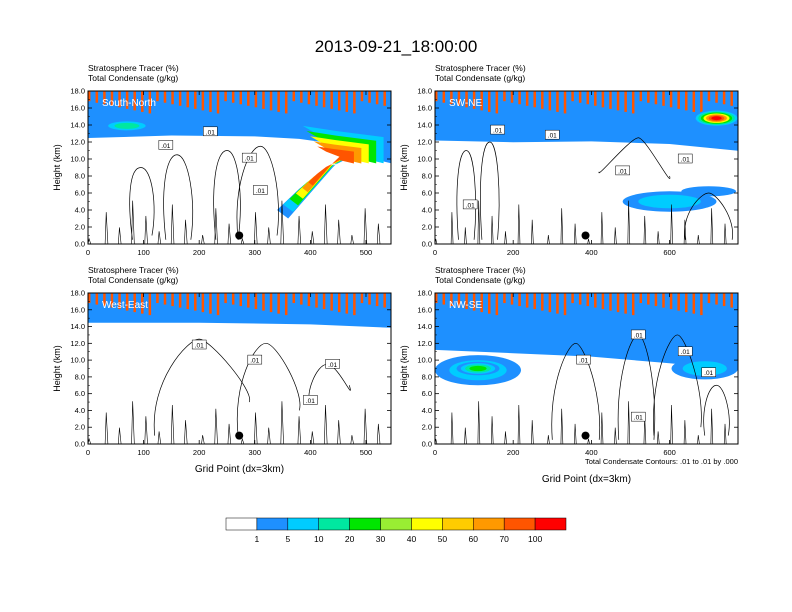 The height and width of the screenshot is (612, 792). What do you see at coordinates (239, 368) in the screenshot?
I see `tracer-field: .01 .01 .01 .01` at bounding box center [239, 368].